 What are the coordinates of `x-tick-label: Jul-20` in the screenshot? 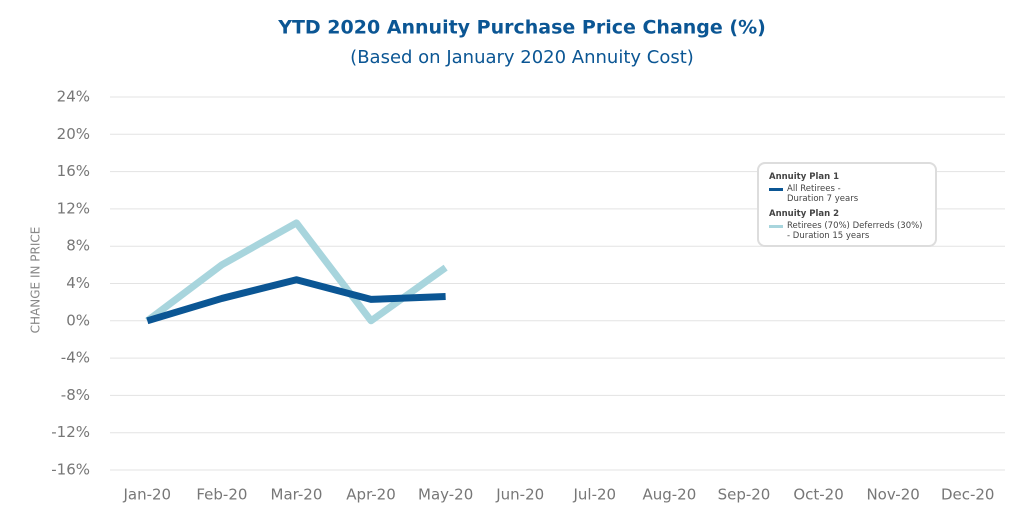 It's located at (594, 495).